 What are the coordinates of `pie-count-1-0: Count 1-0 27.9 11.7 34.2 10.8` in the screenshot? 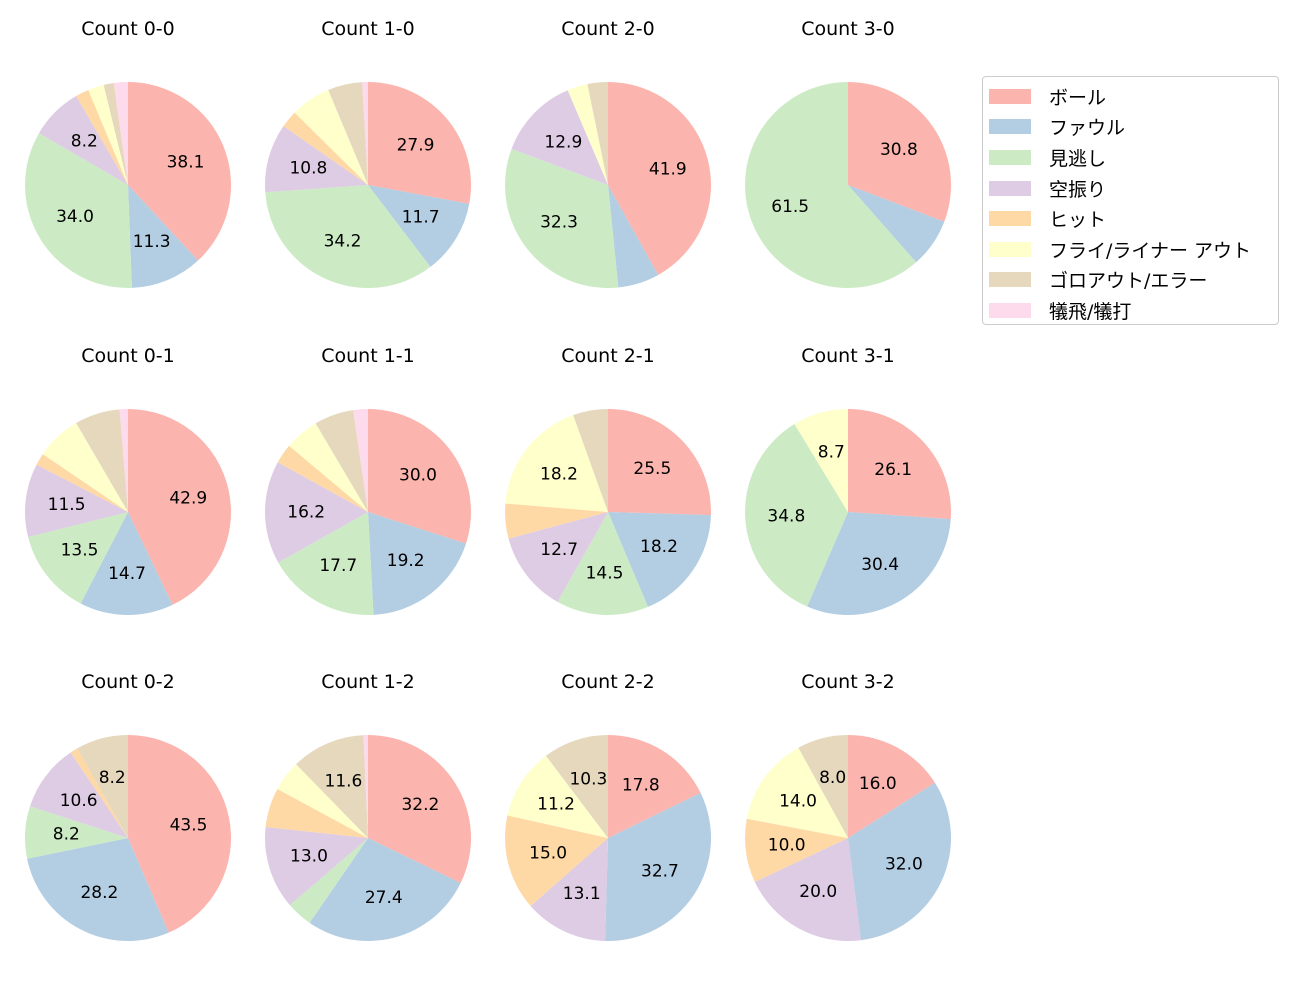 It's located at (368, 153).